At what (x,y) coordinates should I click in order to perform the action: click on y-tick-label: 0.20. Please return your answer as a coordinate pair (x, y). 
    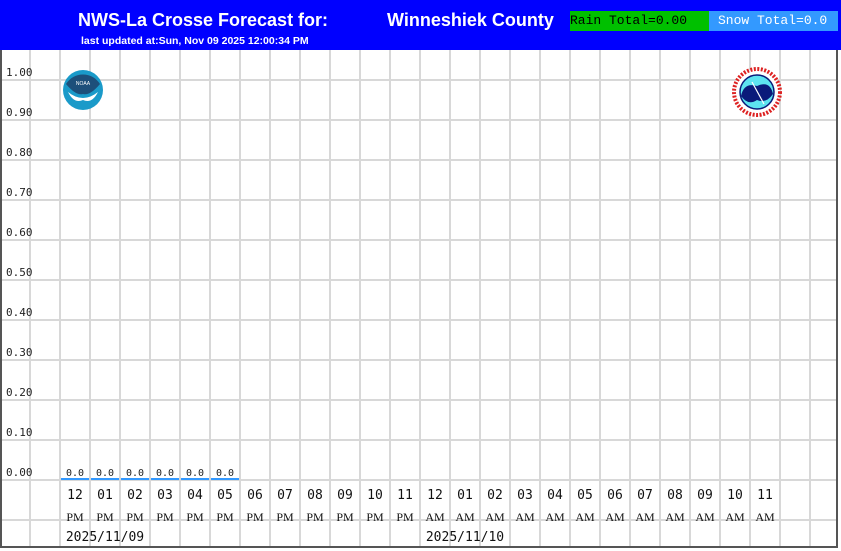
    Looking at the image, I should click on (19, 392).